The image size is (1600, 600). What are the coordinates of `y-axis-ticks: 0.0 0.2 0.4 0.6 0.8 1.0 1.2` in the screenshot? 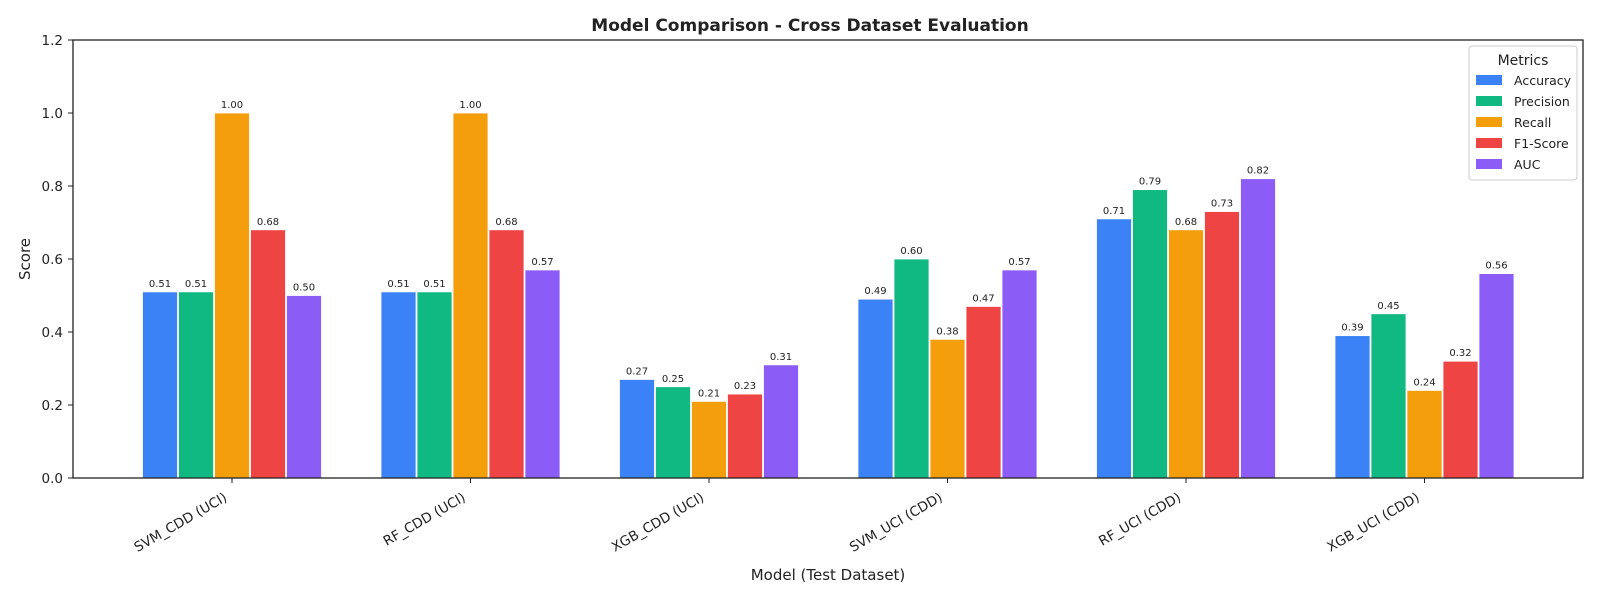 It's located at (57, 260).